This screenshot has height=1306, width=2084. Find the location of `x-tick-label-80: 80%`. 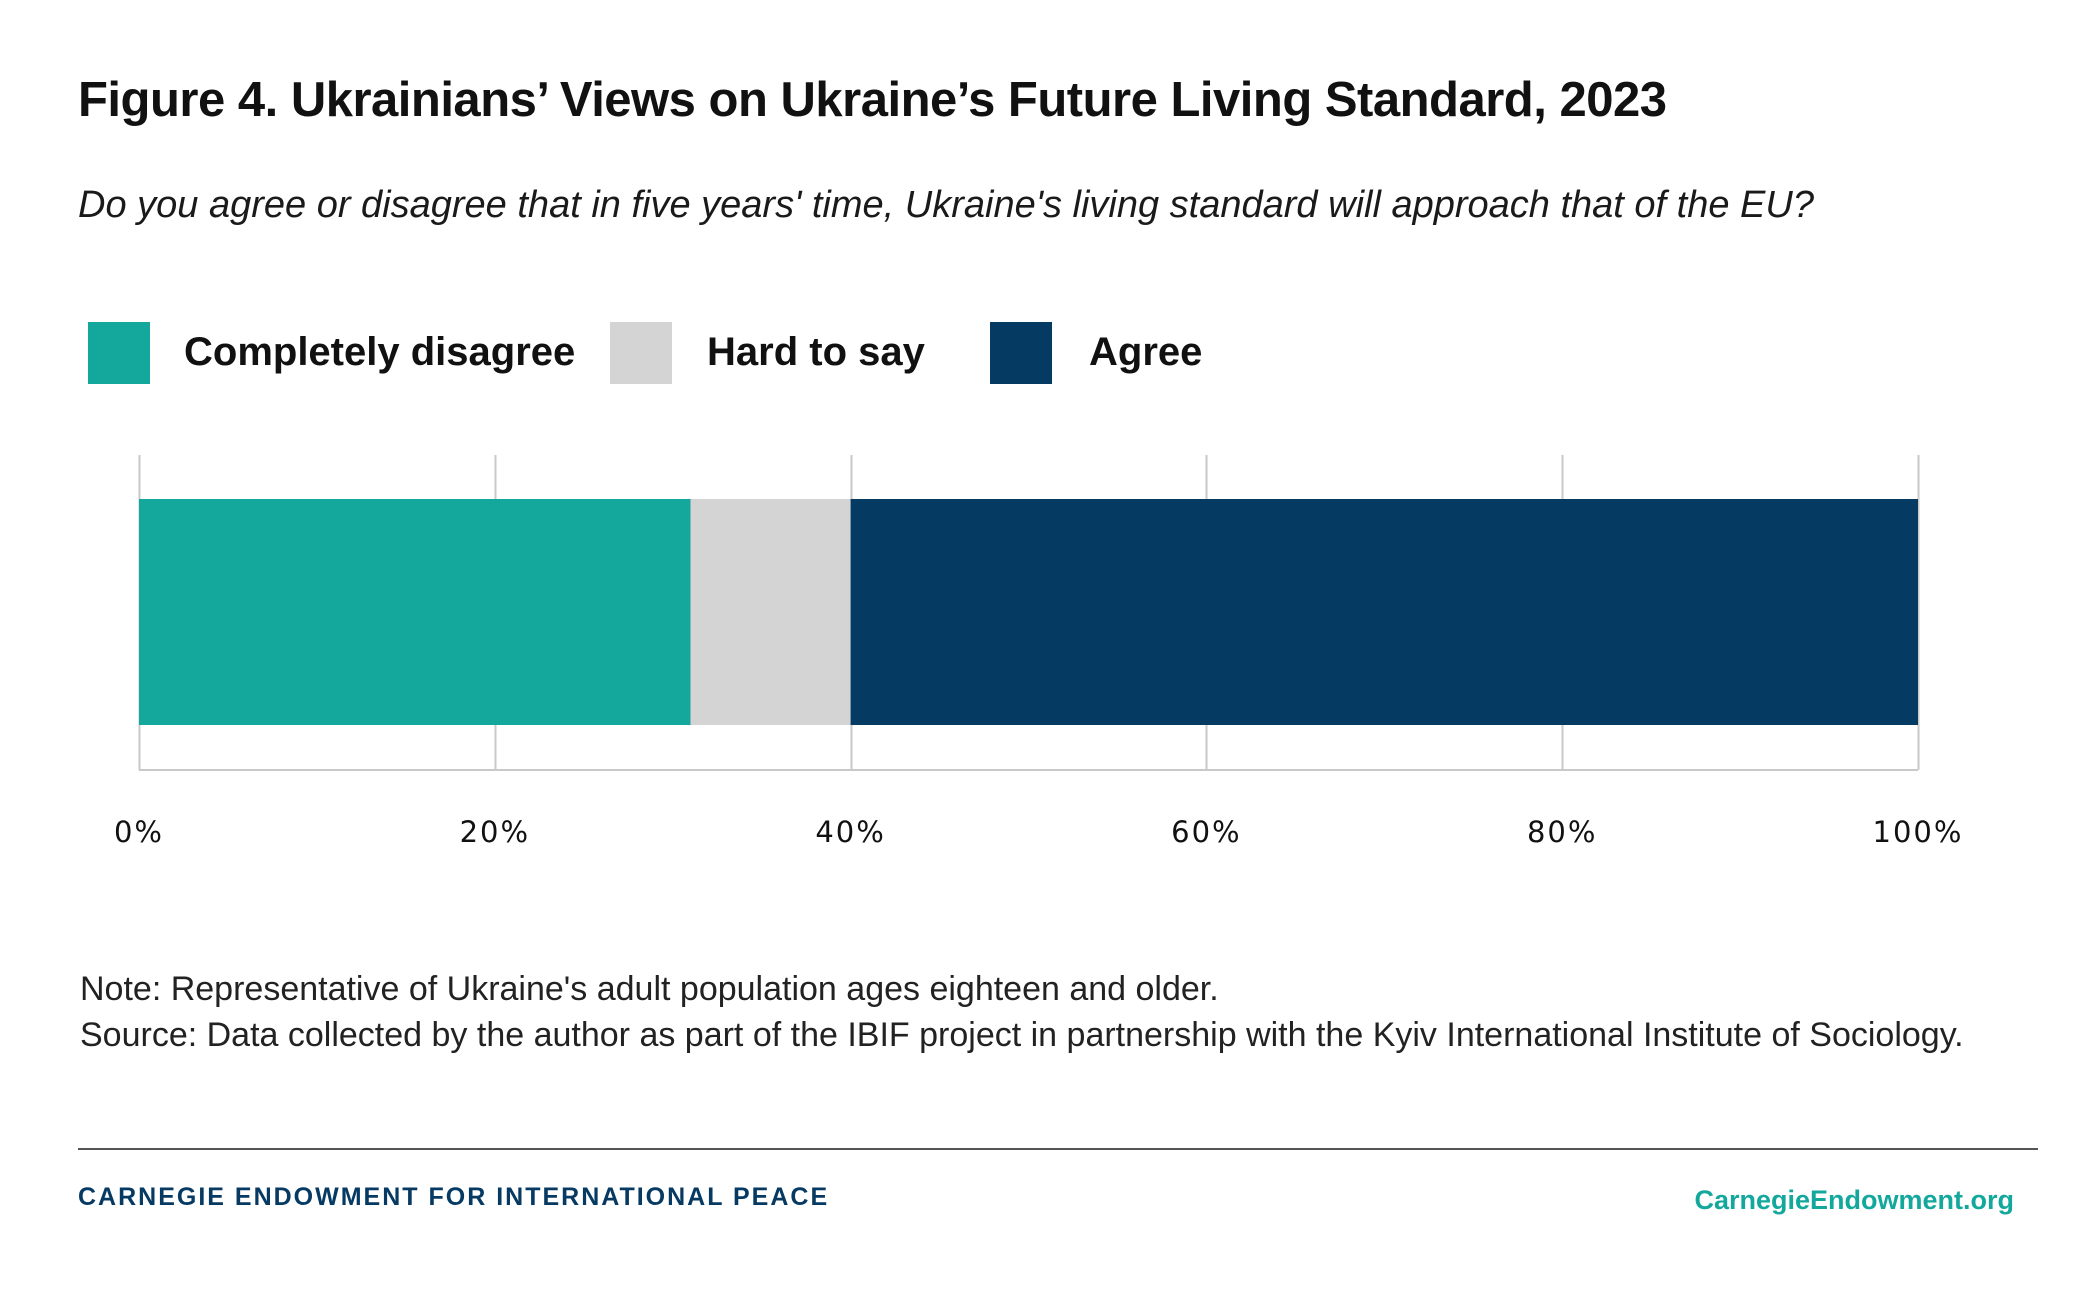

x-tick-label-80: 80% is located at coordinates (1562, 832).